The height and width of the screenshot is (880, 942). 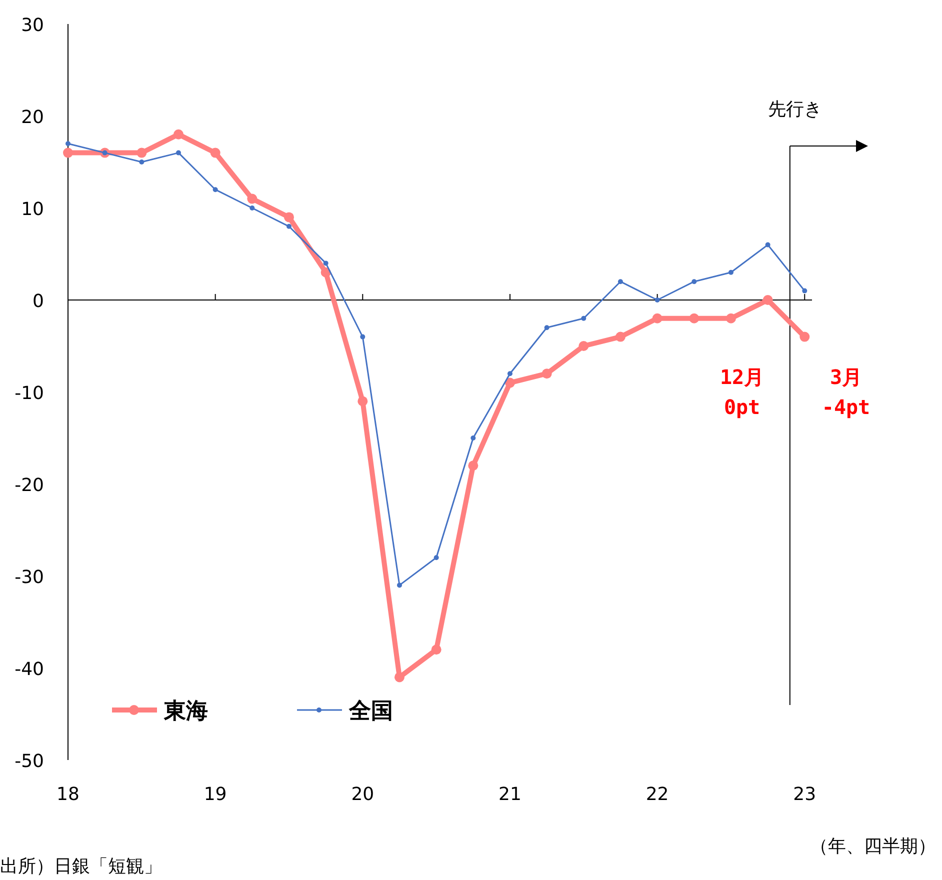 What do you see at coordinates (32, 209) in the screenshot?
I see `y-tick-label: 10` at bounding box center [32, 209].